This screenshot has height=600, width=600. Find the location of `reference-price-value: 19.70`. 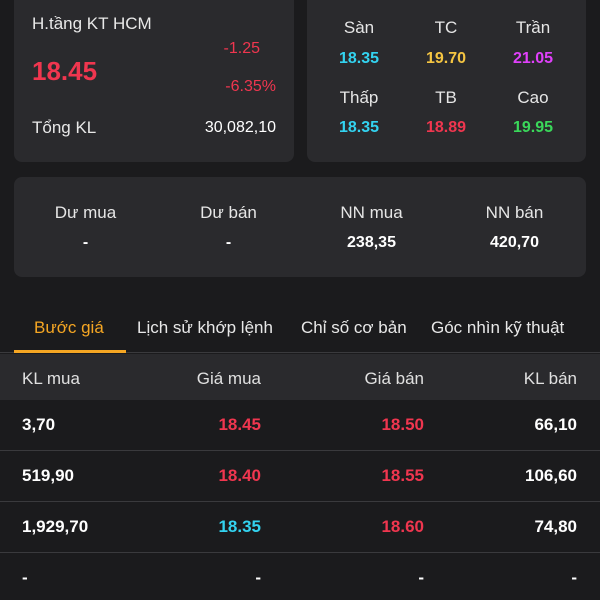

reference-price-value: 19.70 is located at coordinates (446, 58).